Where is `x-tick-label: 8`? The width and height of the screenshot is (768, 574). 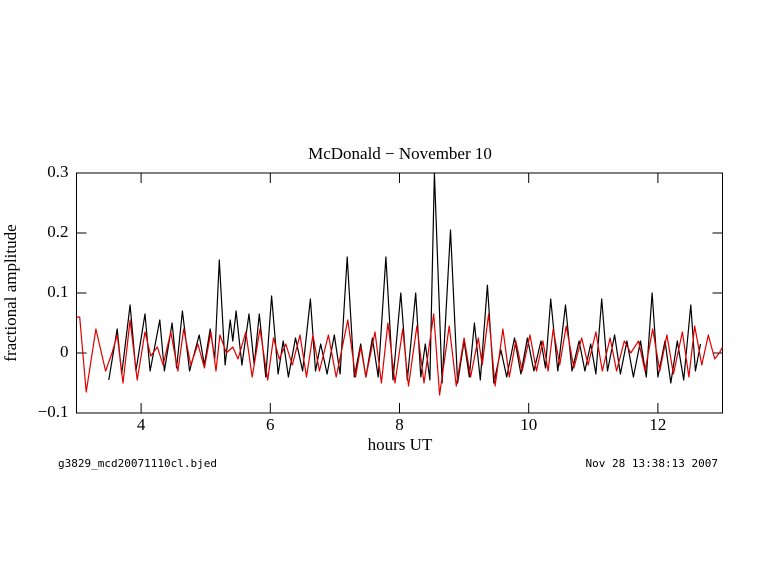 x-tick-label: 8 is located at coordinates (399, 424).